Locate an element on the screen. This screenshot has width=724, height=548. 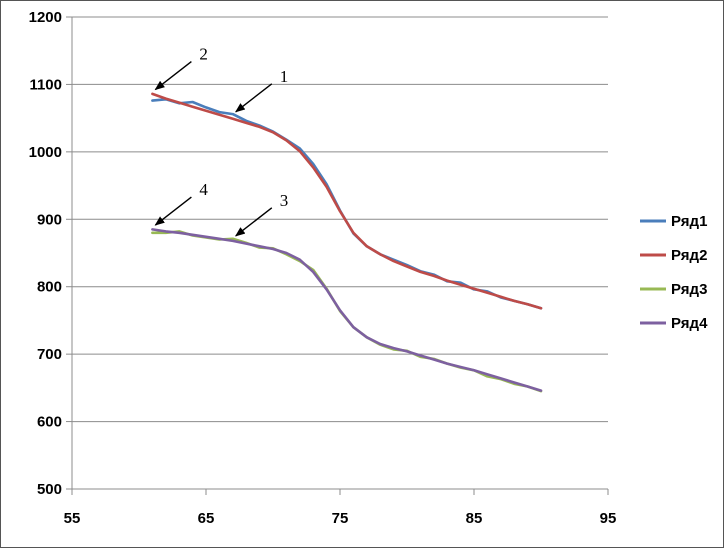
x-tick-label: 75 is located at coordinates (340, 518).